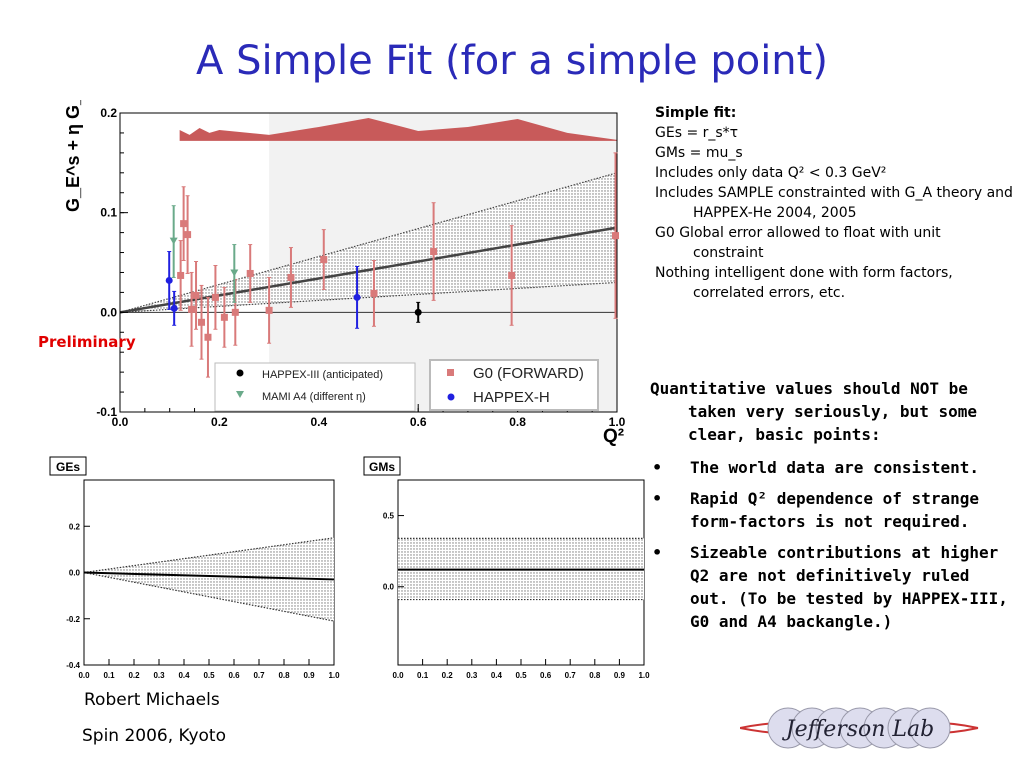 This screenshot has width=1024, height=768. I want to click on error-band, so click(209, 579).